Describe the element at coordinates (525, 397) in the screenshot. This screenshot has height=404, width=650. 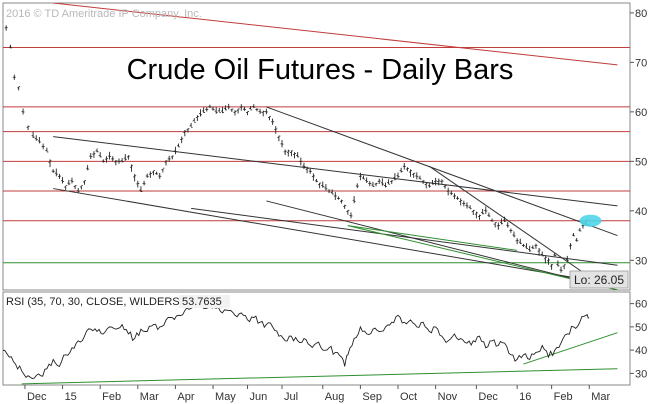
I see `xtick-label-13: 16` at that location.